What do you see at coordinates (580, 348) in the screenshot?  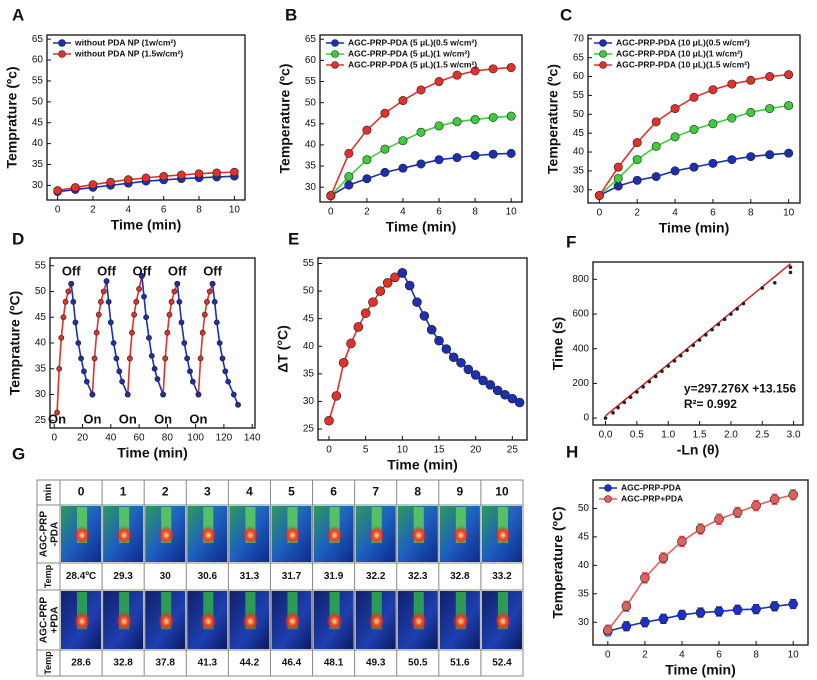 I see `y-tick-label: 400` at bounding box center [580, 348].